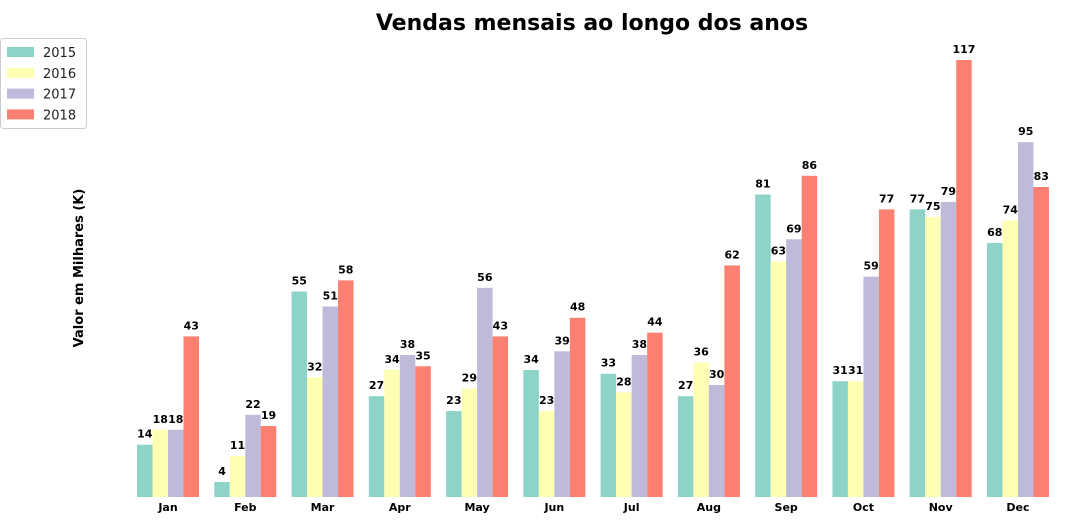  I want to click on bar-2018-jul, so click(655, 414).